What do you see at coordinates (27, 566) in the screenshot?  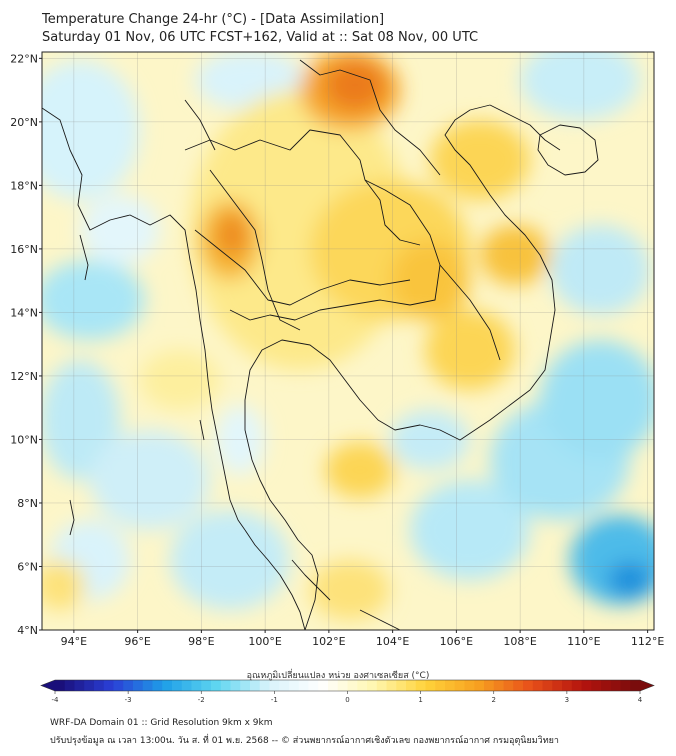 I see `lat-tick-label: 6°N` at bounding box center [27, 566].